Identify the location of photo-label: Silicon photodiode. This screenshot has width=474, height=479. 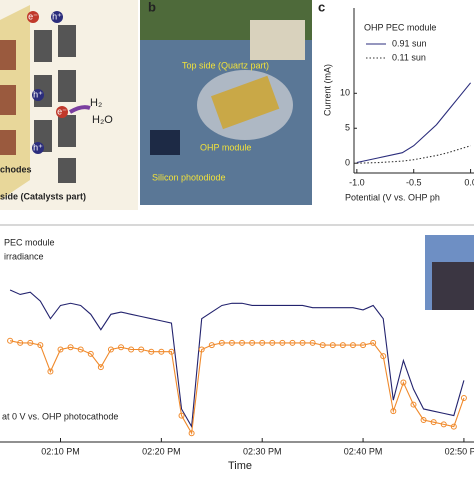
(189, 177).